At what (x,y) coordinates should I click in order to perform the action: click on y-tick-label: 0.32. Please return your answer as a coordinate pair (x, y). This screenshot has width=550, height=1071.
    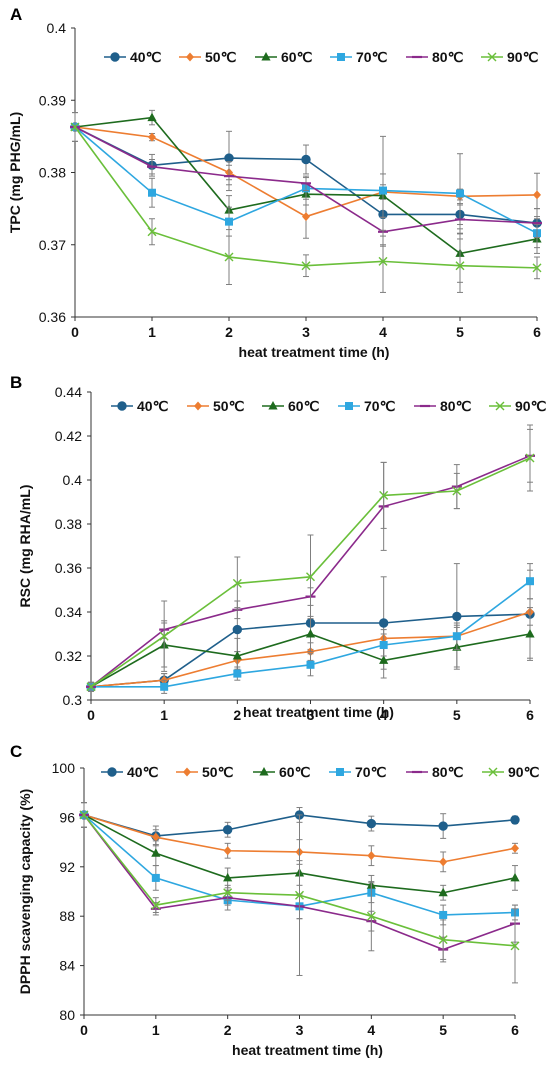
    Looking at the image, I should click on (68, 656).